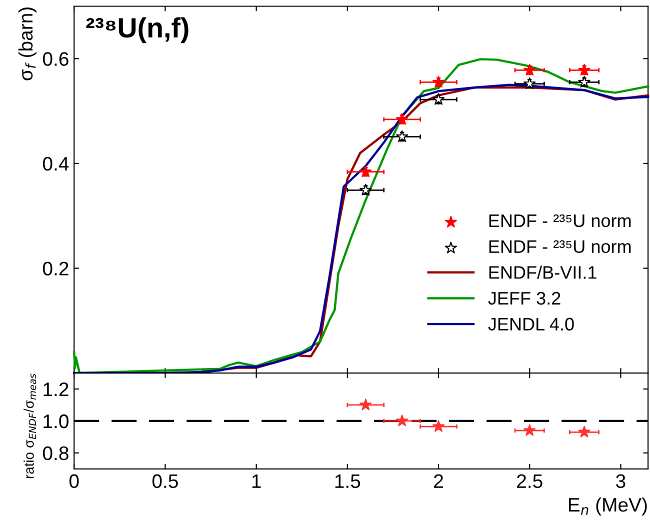  Describe the element at coordinates (531, 324) in the screenshot. I see `legend-label: JENDL 4.0` at that location.